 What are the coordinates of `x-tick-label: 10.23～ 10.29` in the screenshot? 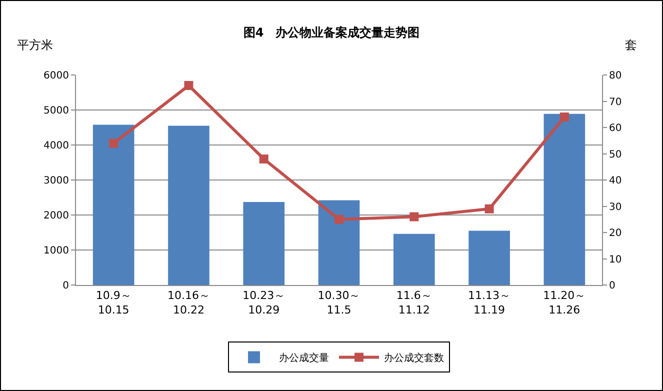 It's located at (264, 302).